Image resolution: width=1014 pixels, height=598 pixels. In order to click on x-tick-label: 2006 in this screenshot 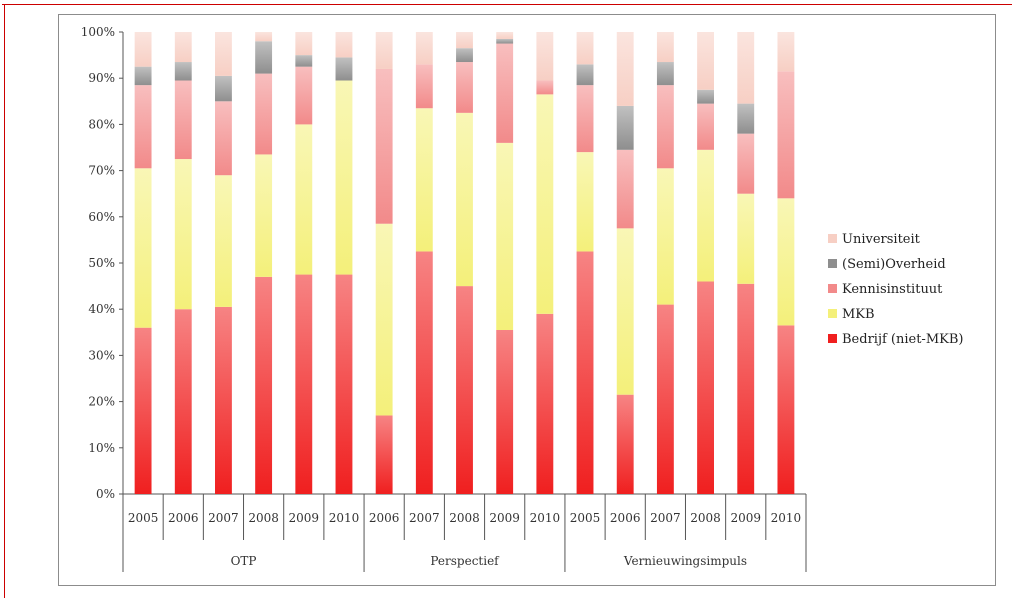, I will do `click(183, 518)`.